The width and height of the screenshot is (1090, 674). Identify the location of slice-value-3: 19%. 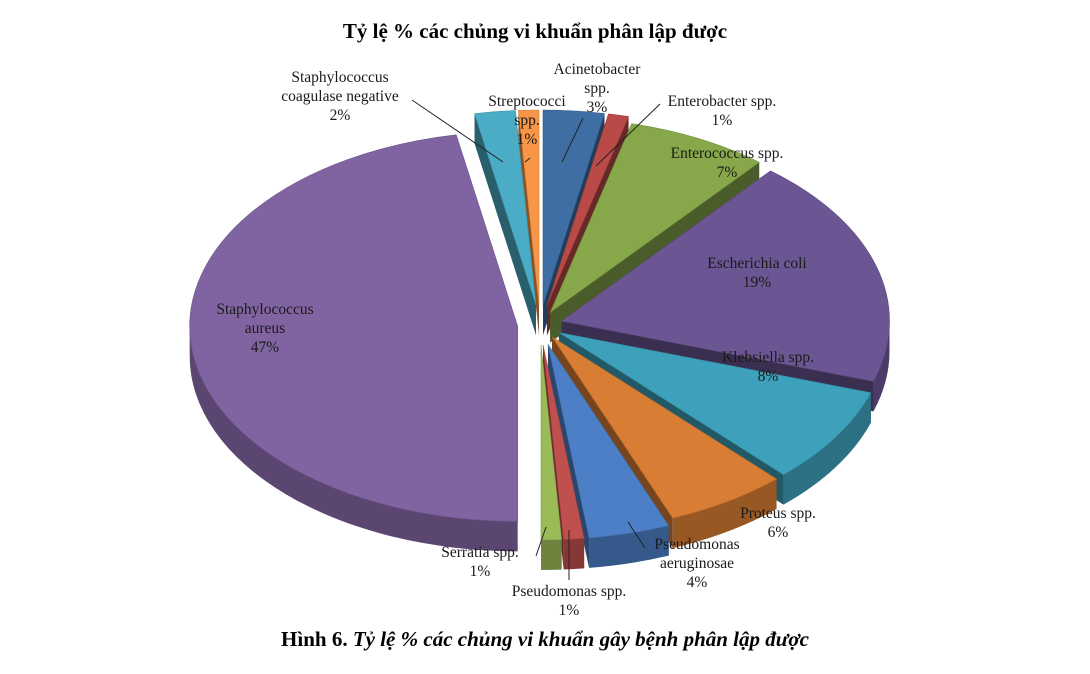
(757, 282).